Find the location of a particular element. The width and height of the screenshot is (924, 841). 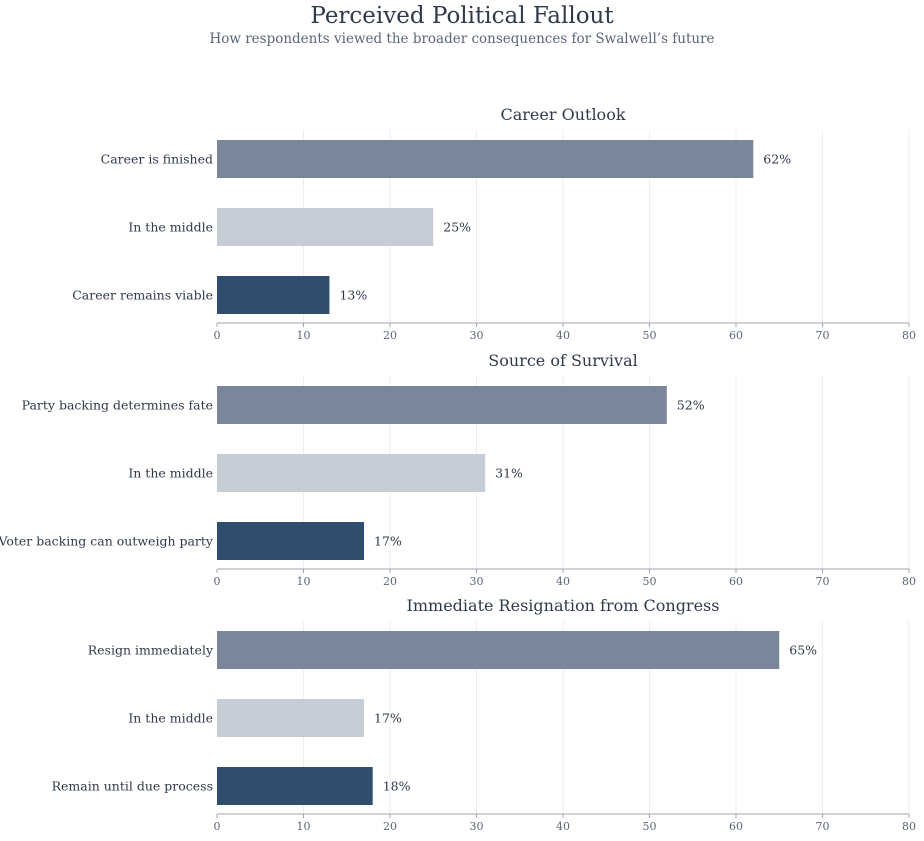

data-label: 18% is located at coordinates (397, 786).